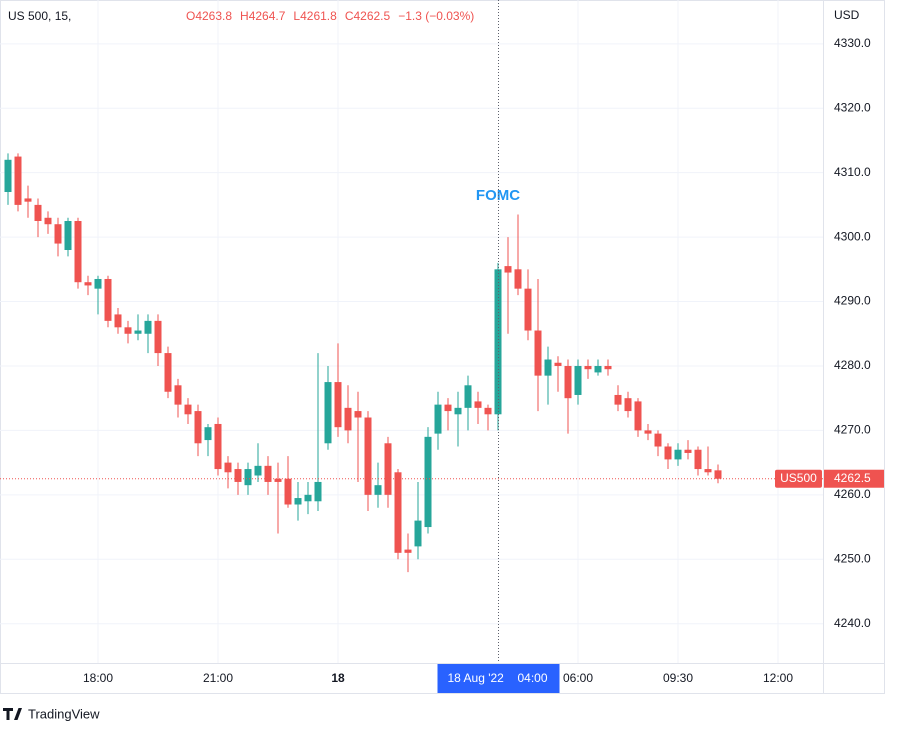 This screenshot has height=739, width=910. Describe the element at coordinates (847, 15) in the screenshot. I see `currency: USD` at that location.